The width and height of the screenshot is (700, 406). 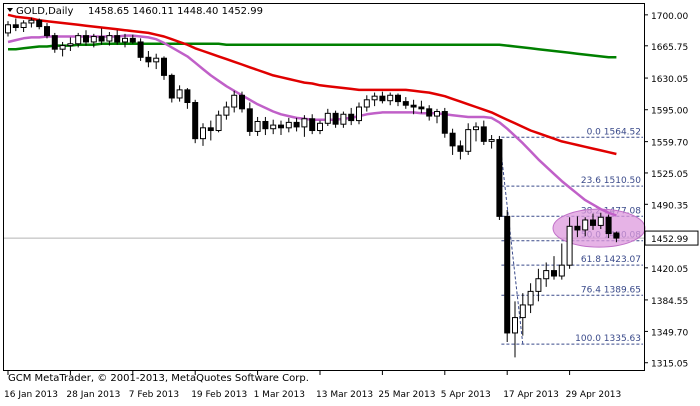 I want to click on current-price-label: 1452.99, so click(x=669, y=240).